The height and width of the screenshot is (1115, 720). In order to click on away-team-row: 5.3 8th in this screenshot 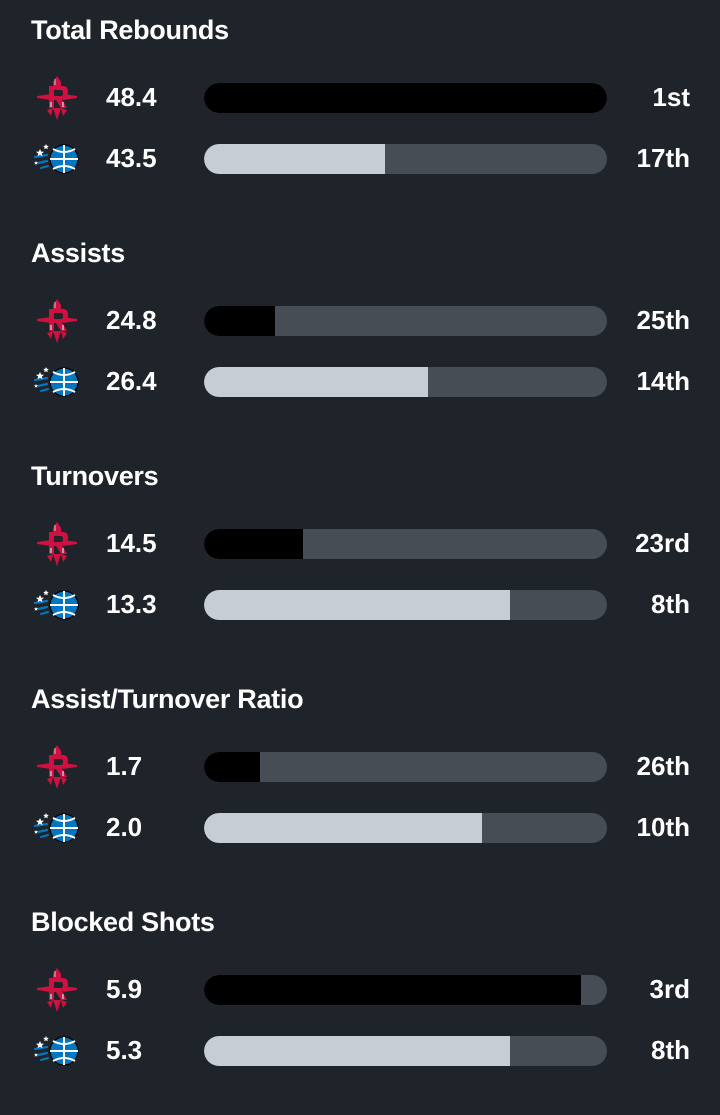, I will do `click(360, 1051)`.